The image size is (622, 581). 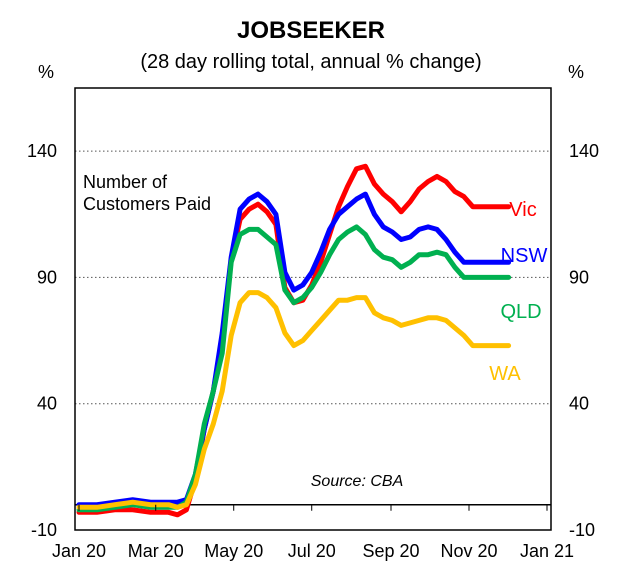 What do you see at coordinates (42, 151) in the screenshot?
I see `y-tick-left-140: 140` at bounding box center [42, 151].